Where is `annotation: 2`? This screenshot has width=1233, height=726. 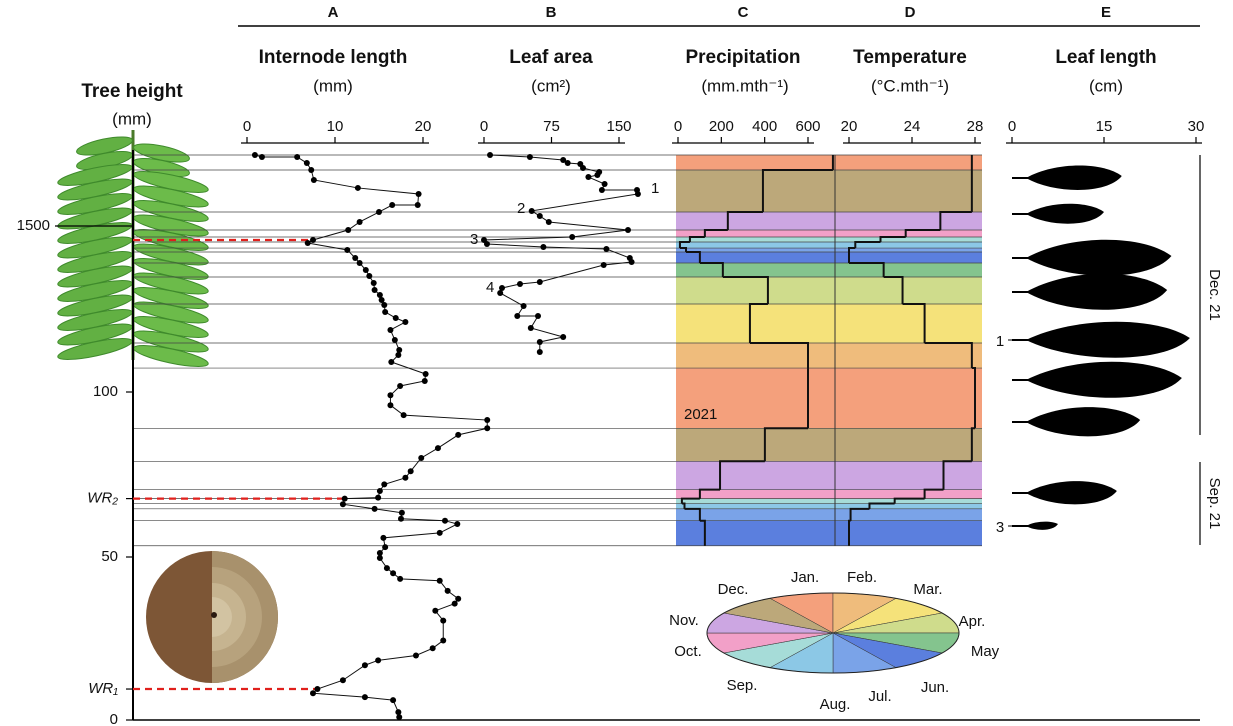
annotation: 2 is located at coordinates (521, 208).